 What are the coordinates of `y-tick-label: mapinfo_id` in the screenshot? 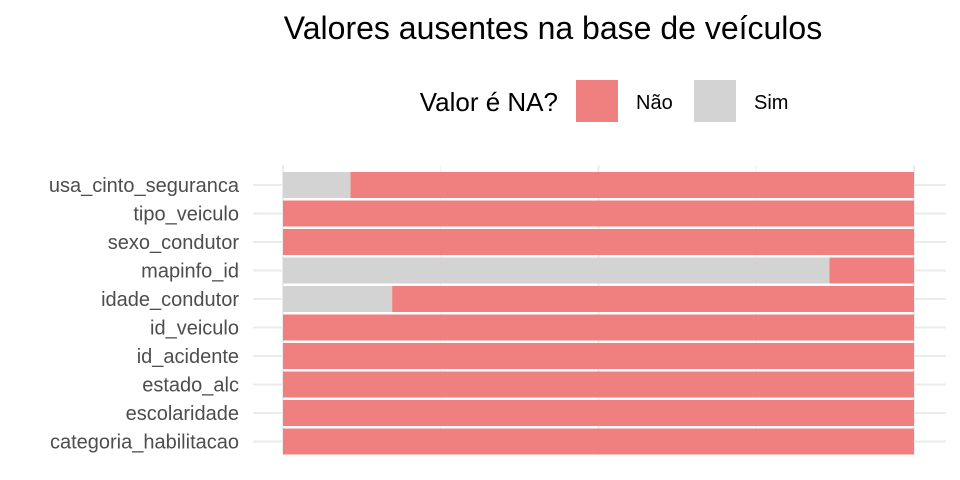 It's located at (190, 272).